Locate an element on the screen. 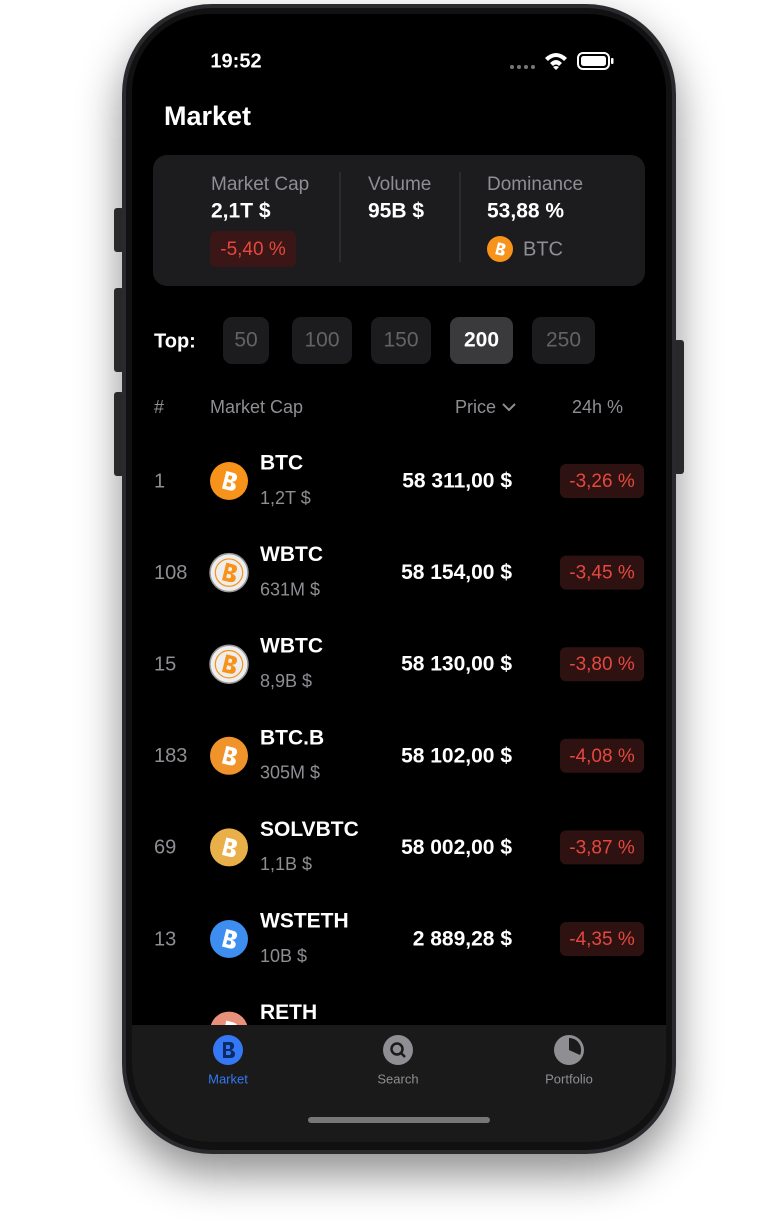 Image resolution: width=779 pixels, height=1221 pixels. filter-label: Top: is located at coordinates (175, 341).